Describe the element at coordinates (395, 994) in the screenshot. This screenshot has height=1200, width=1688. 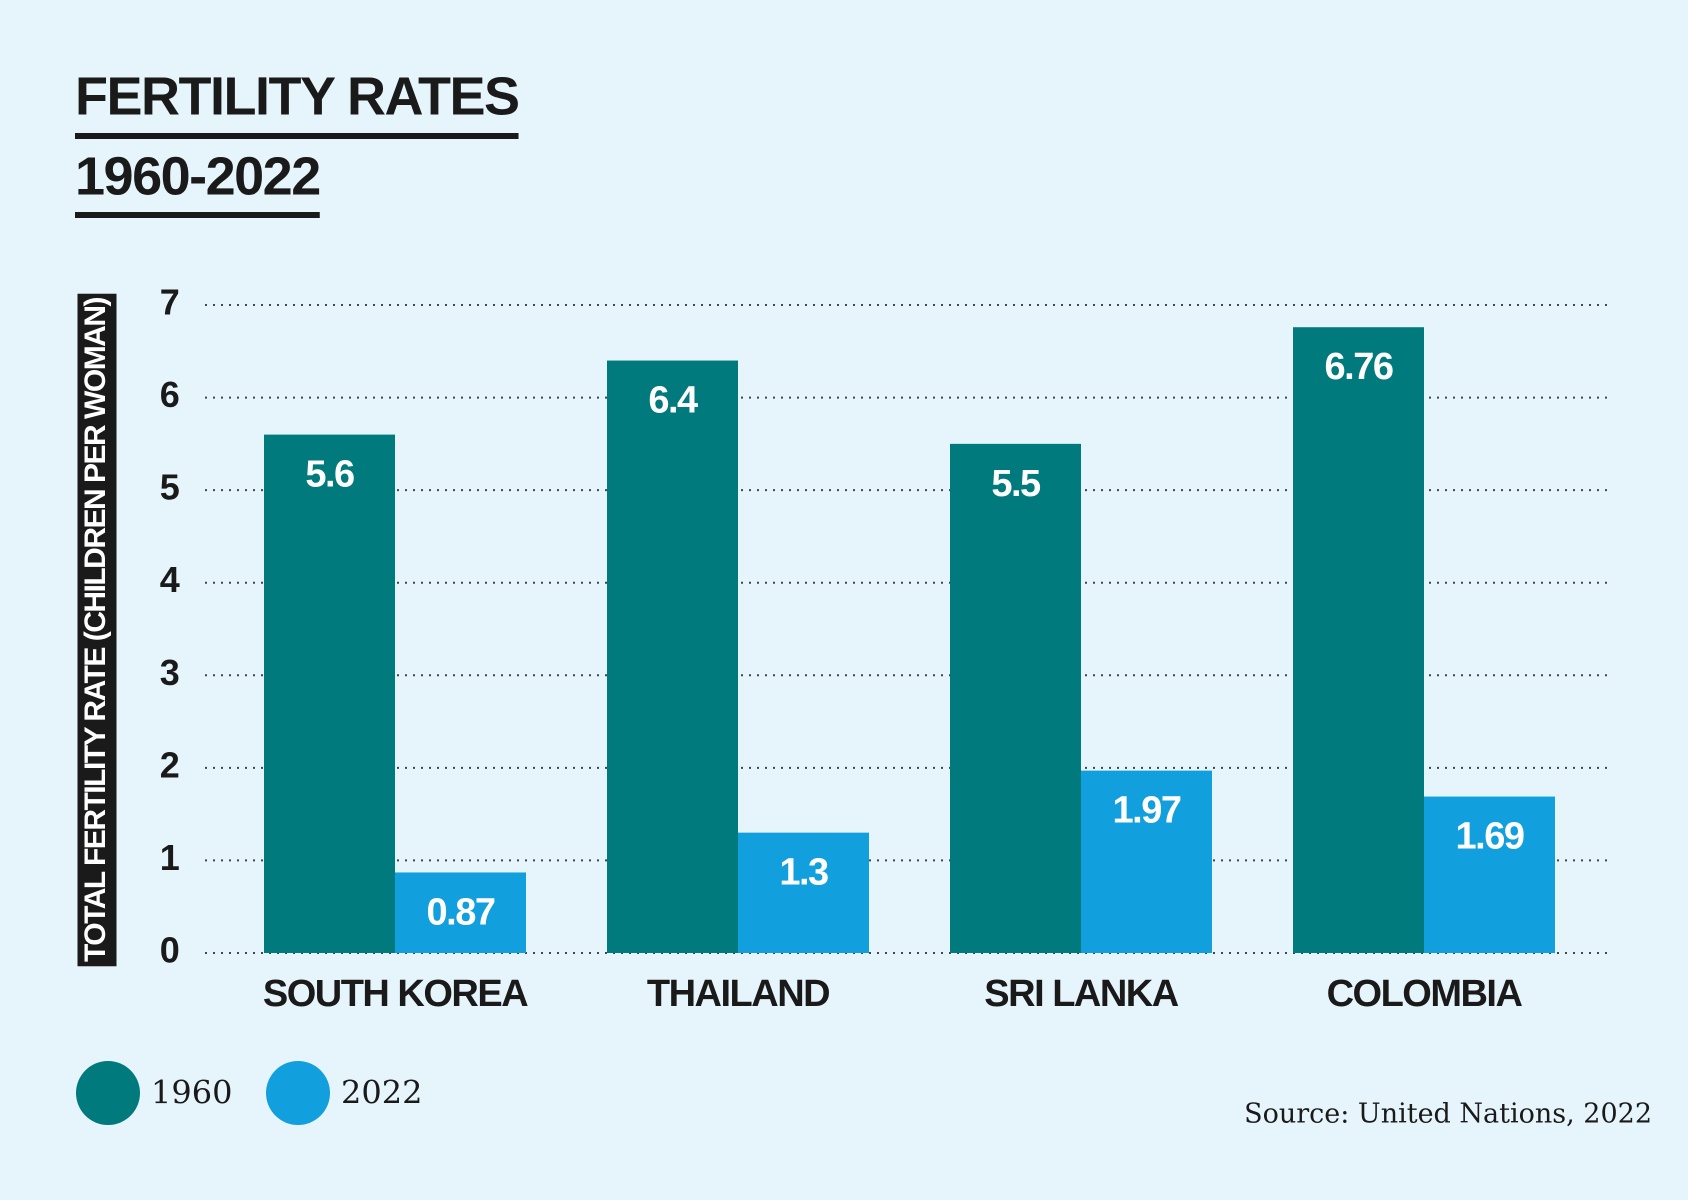
I see `x-tick-label: SOUTH KOREA` at that location.